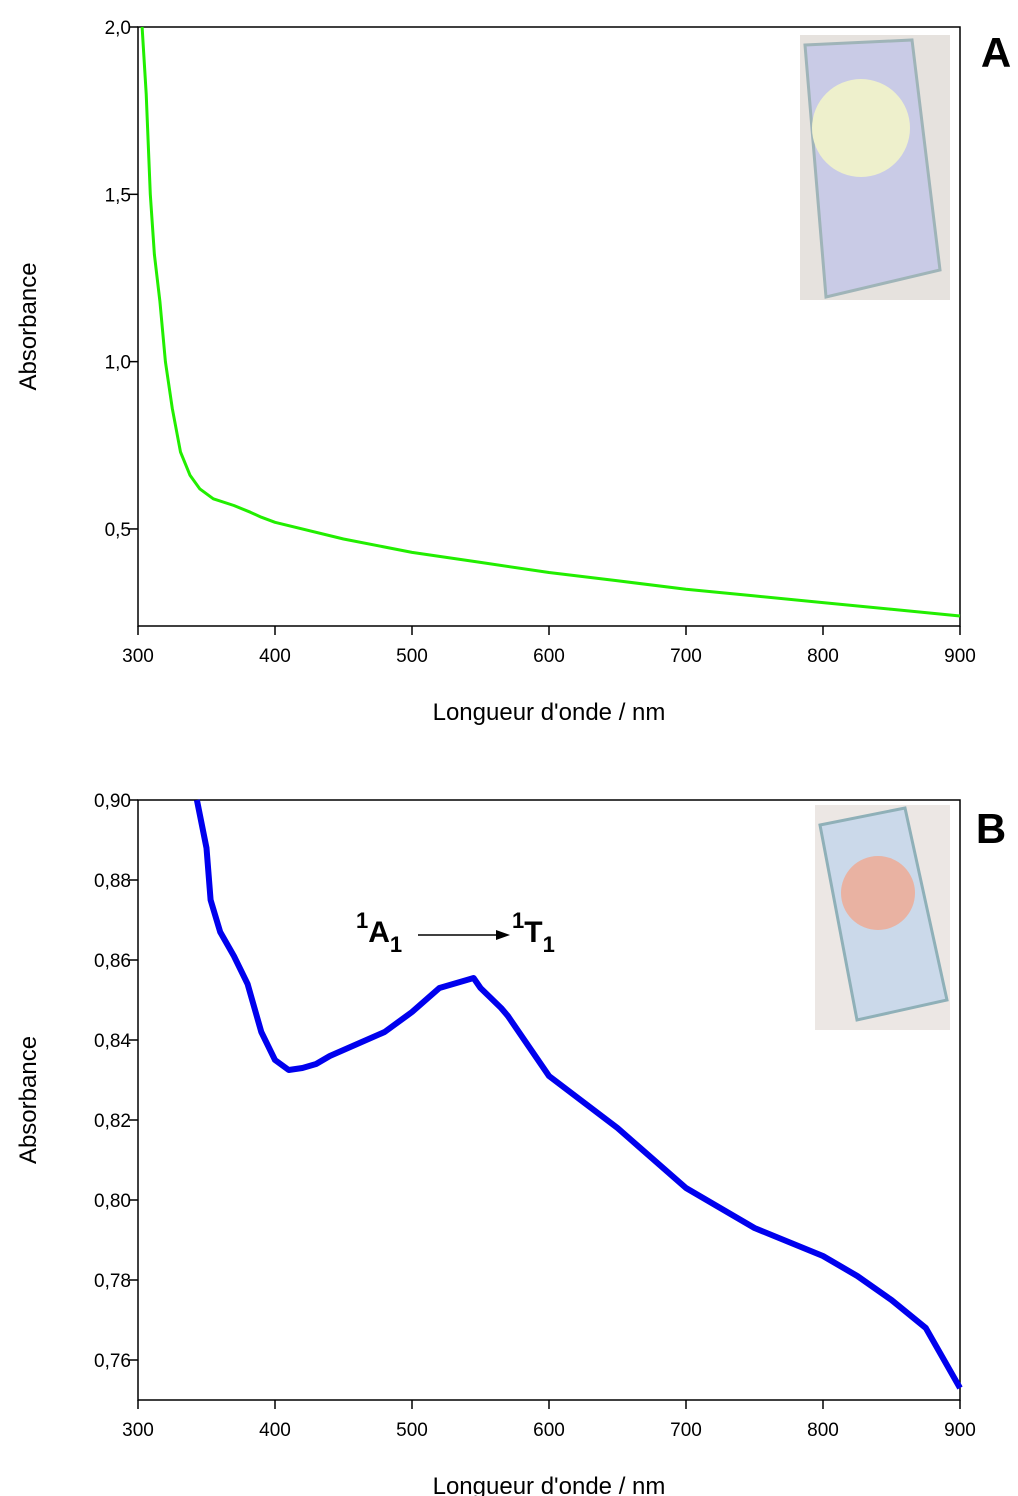 This screenshot has height=1496, width=1018. I want to click on y-tick-label: 0,80, so click(112, 1201).